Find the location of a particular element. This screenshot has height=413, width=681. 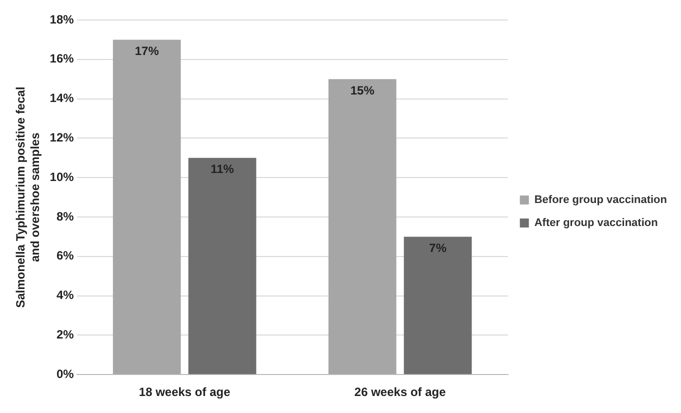

y-tick-label: 2% is located at coordinates (65, 335).